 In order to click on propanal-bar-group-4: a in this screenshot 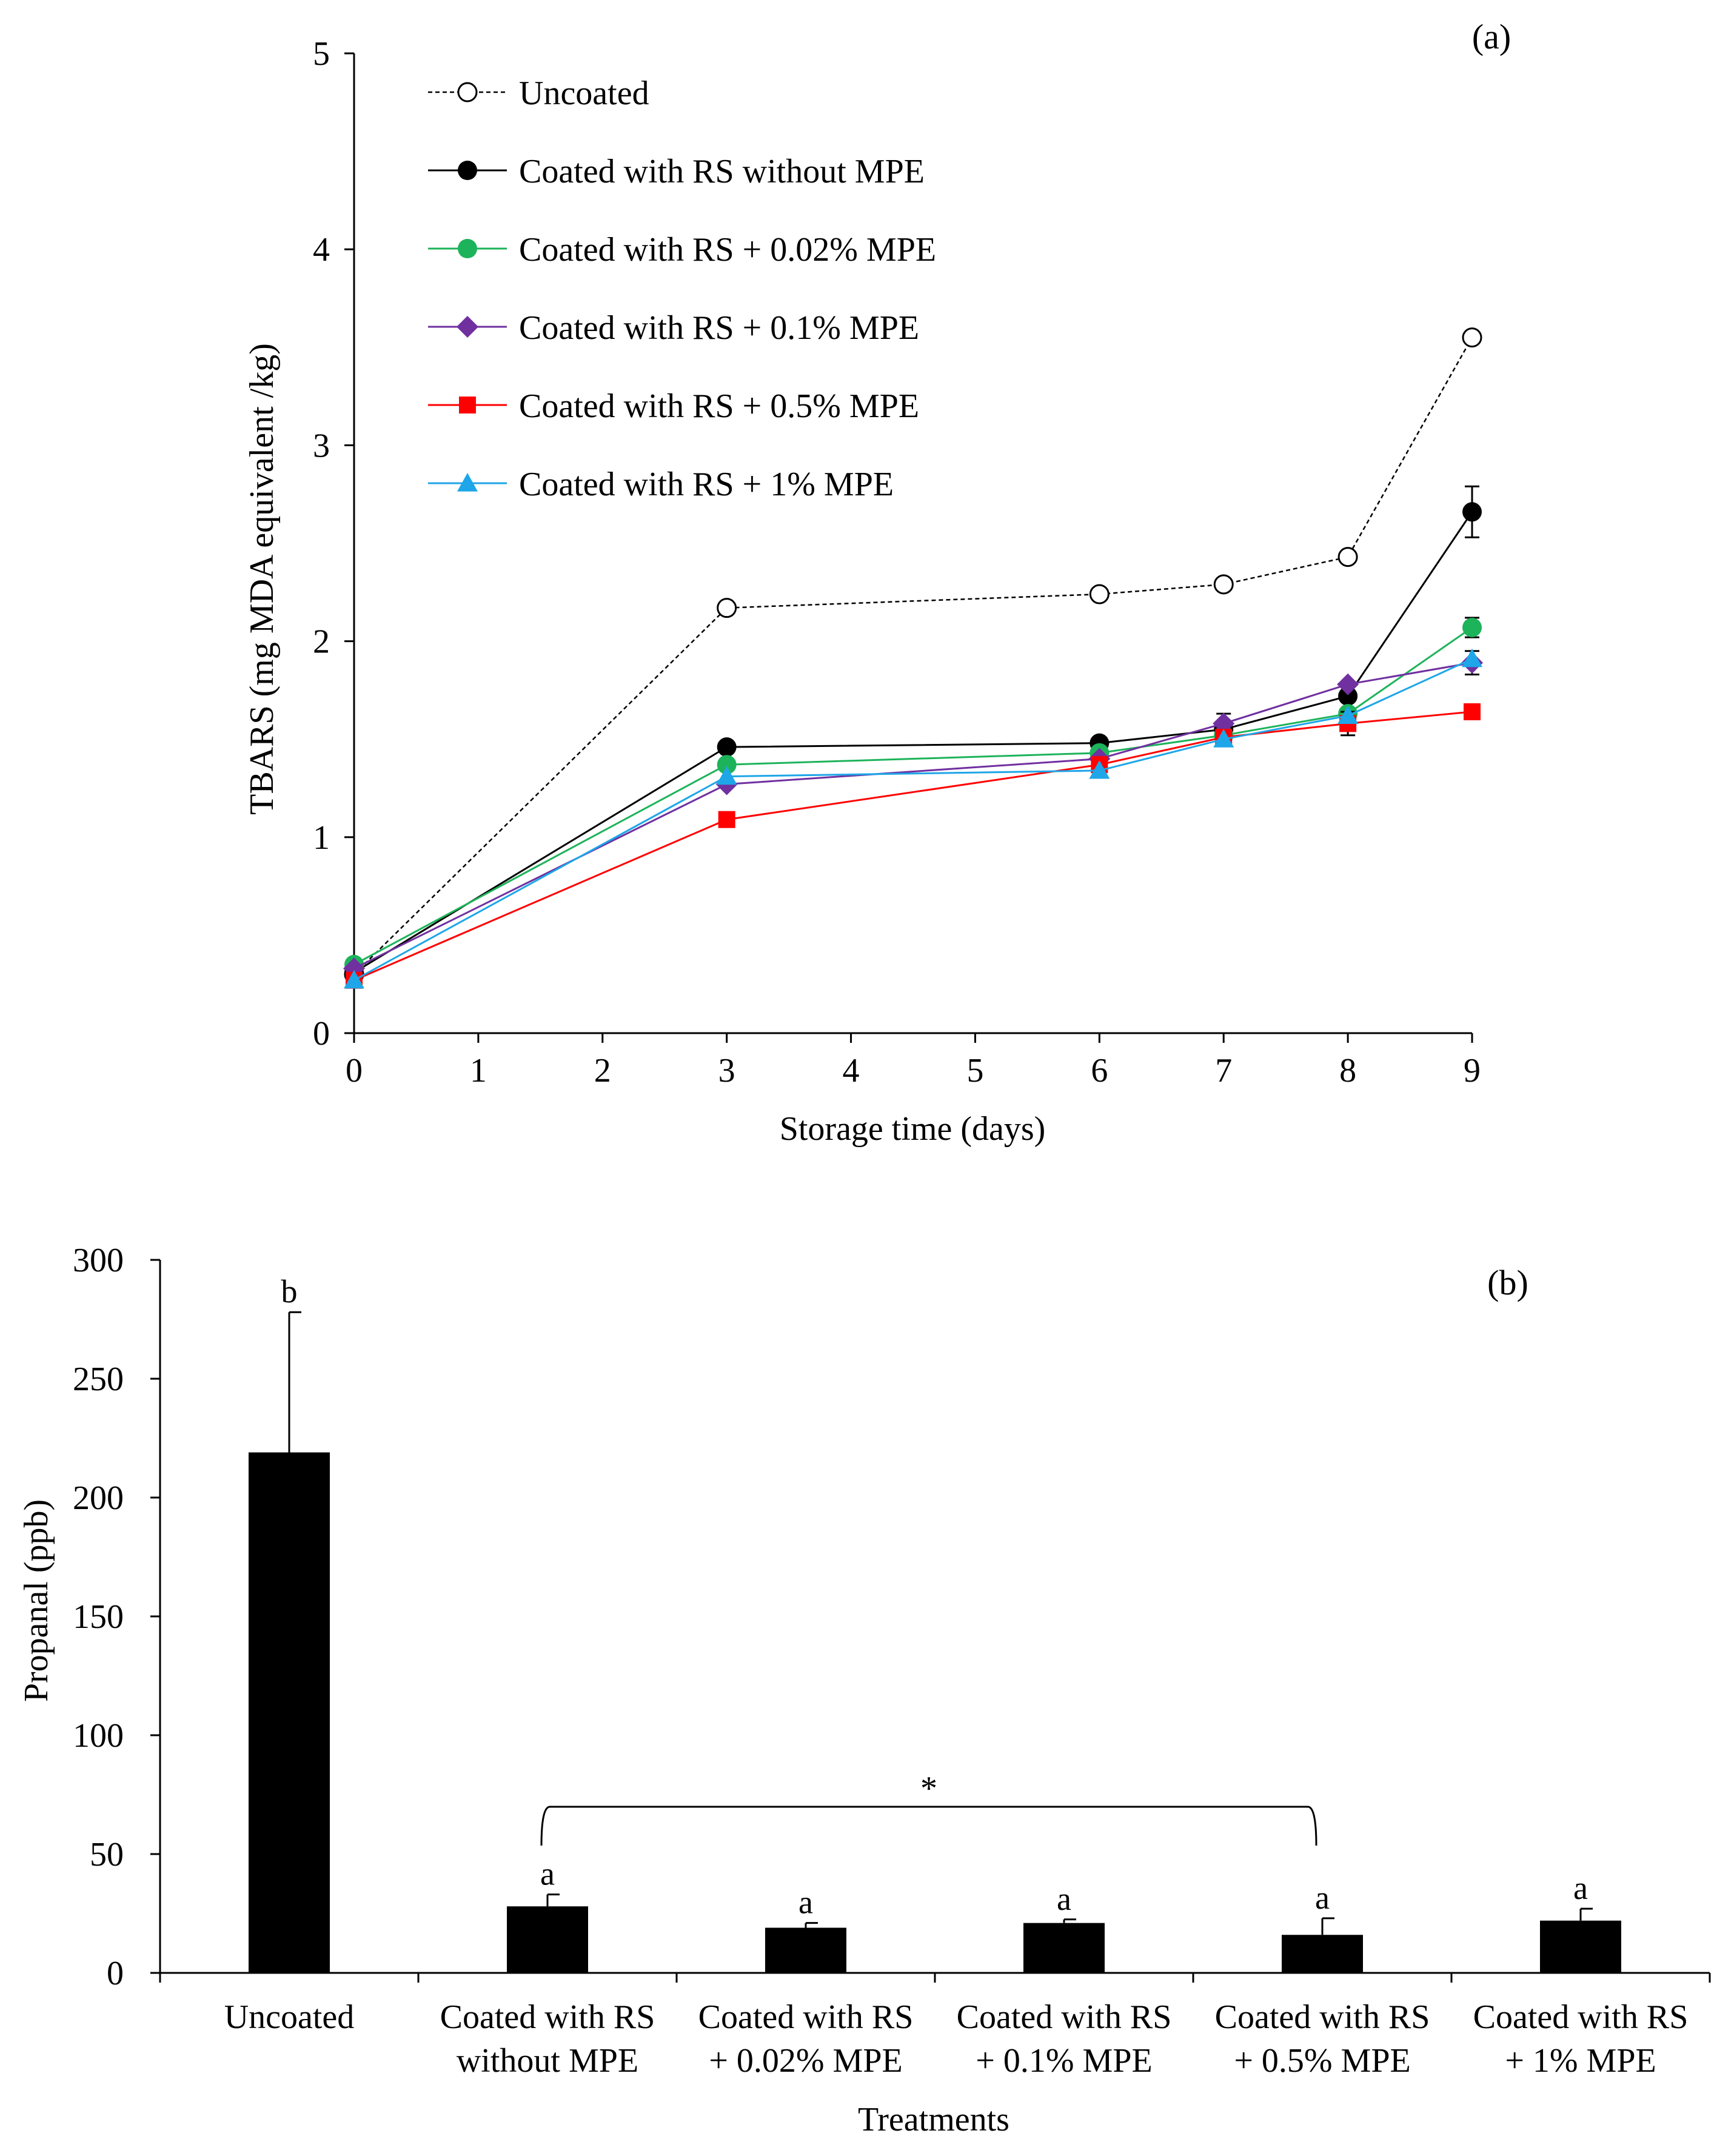, I will do `click(1322, 1927)`.